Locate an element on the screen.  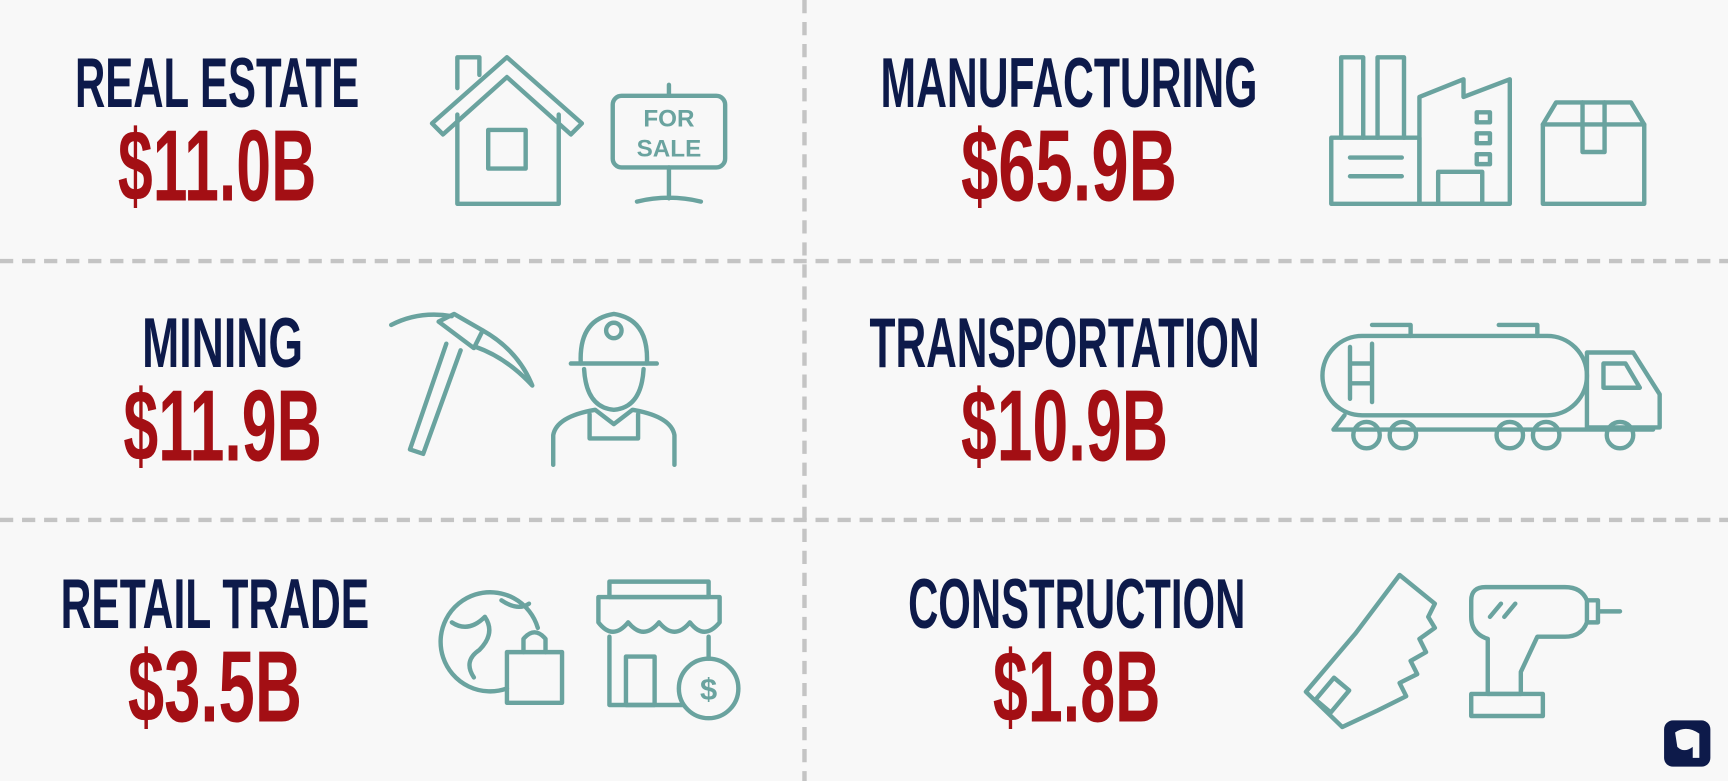
drill-icon is located at coordinates (1546, 651).